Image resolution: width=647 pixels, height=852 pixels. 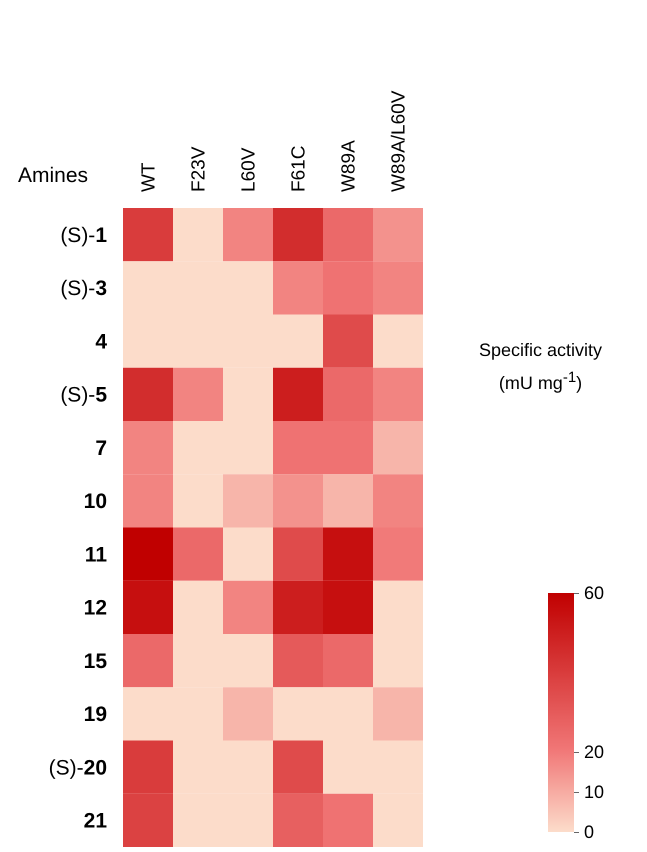 I want to click on x-tick-label: F61C, so click(x=299, y=169).